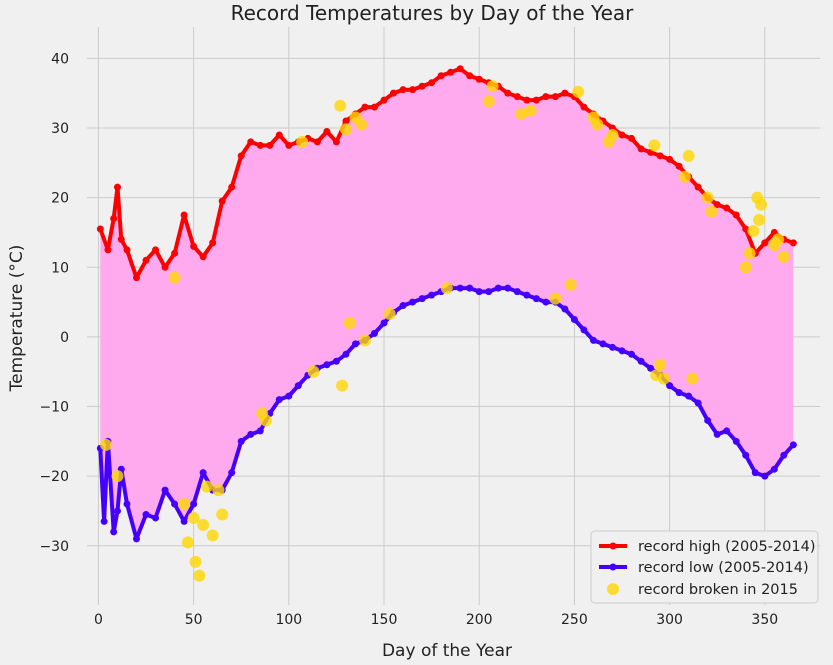  I want to click on legend-box, so click(704, 567).